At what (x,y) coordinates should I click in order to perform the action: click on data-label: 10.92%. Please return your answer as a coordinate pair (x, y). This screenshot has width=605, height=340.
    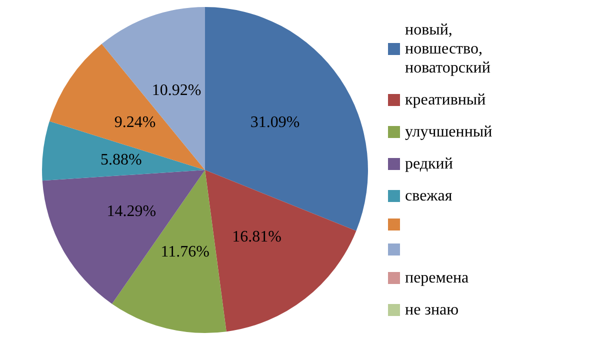
    Looking at the image, I should click on (177, 90).